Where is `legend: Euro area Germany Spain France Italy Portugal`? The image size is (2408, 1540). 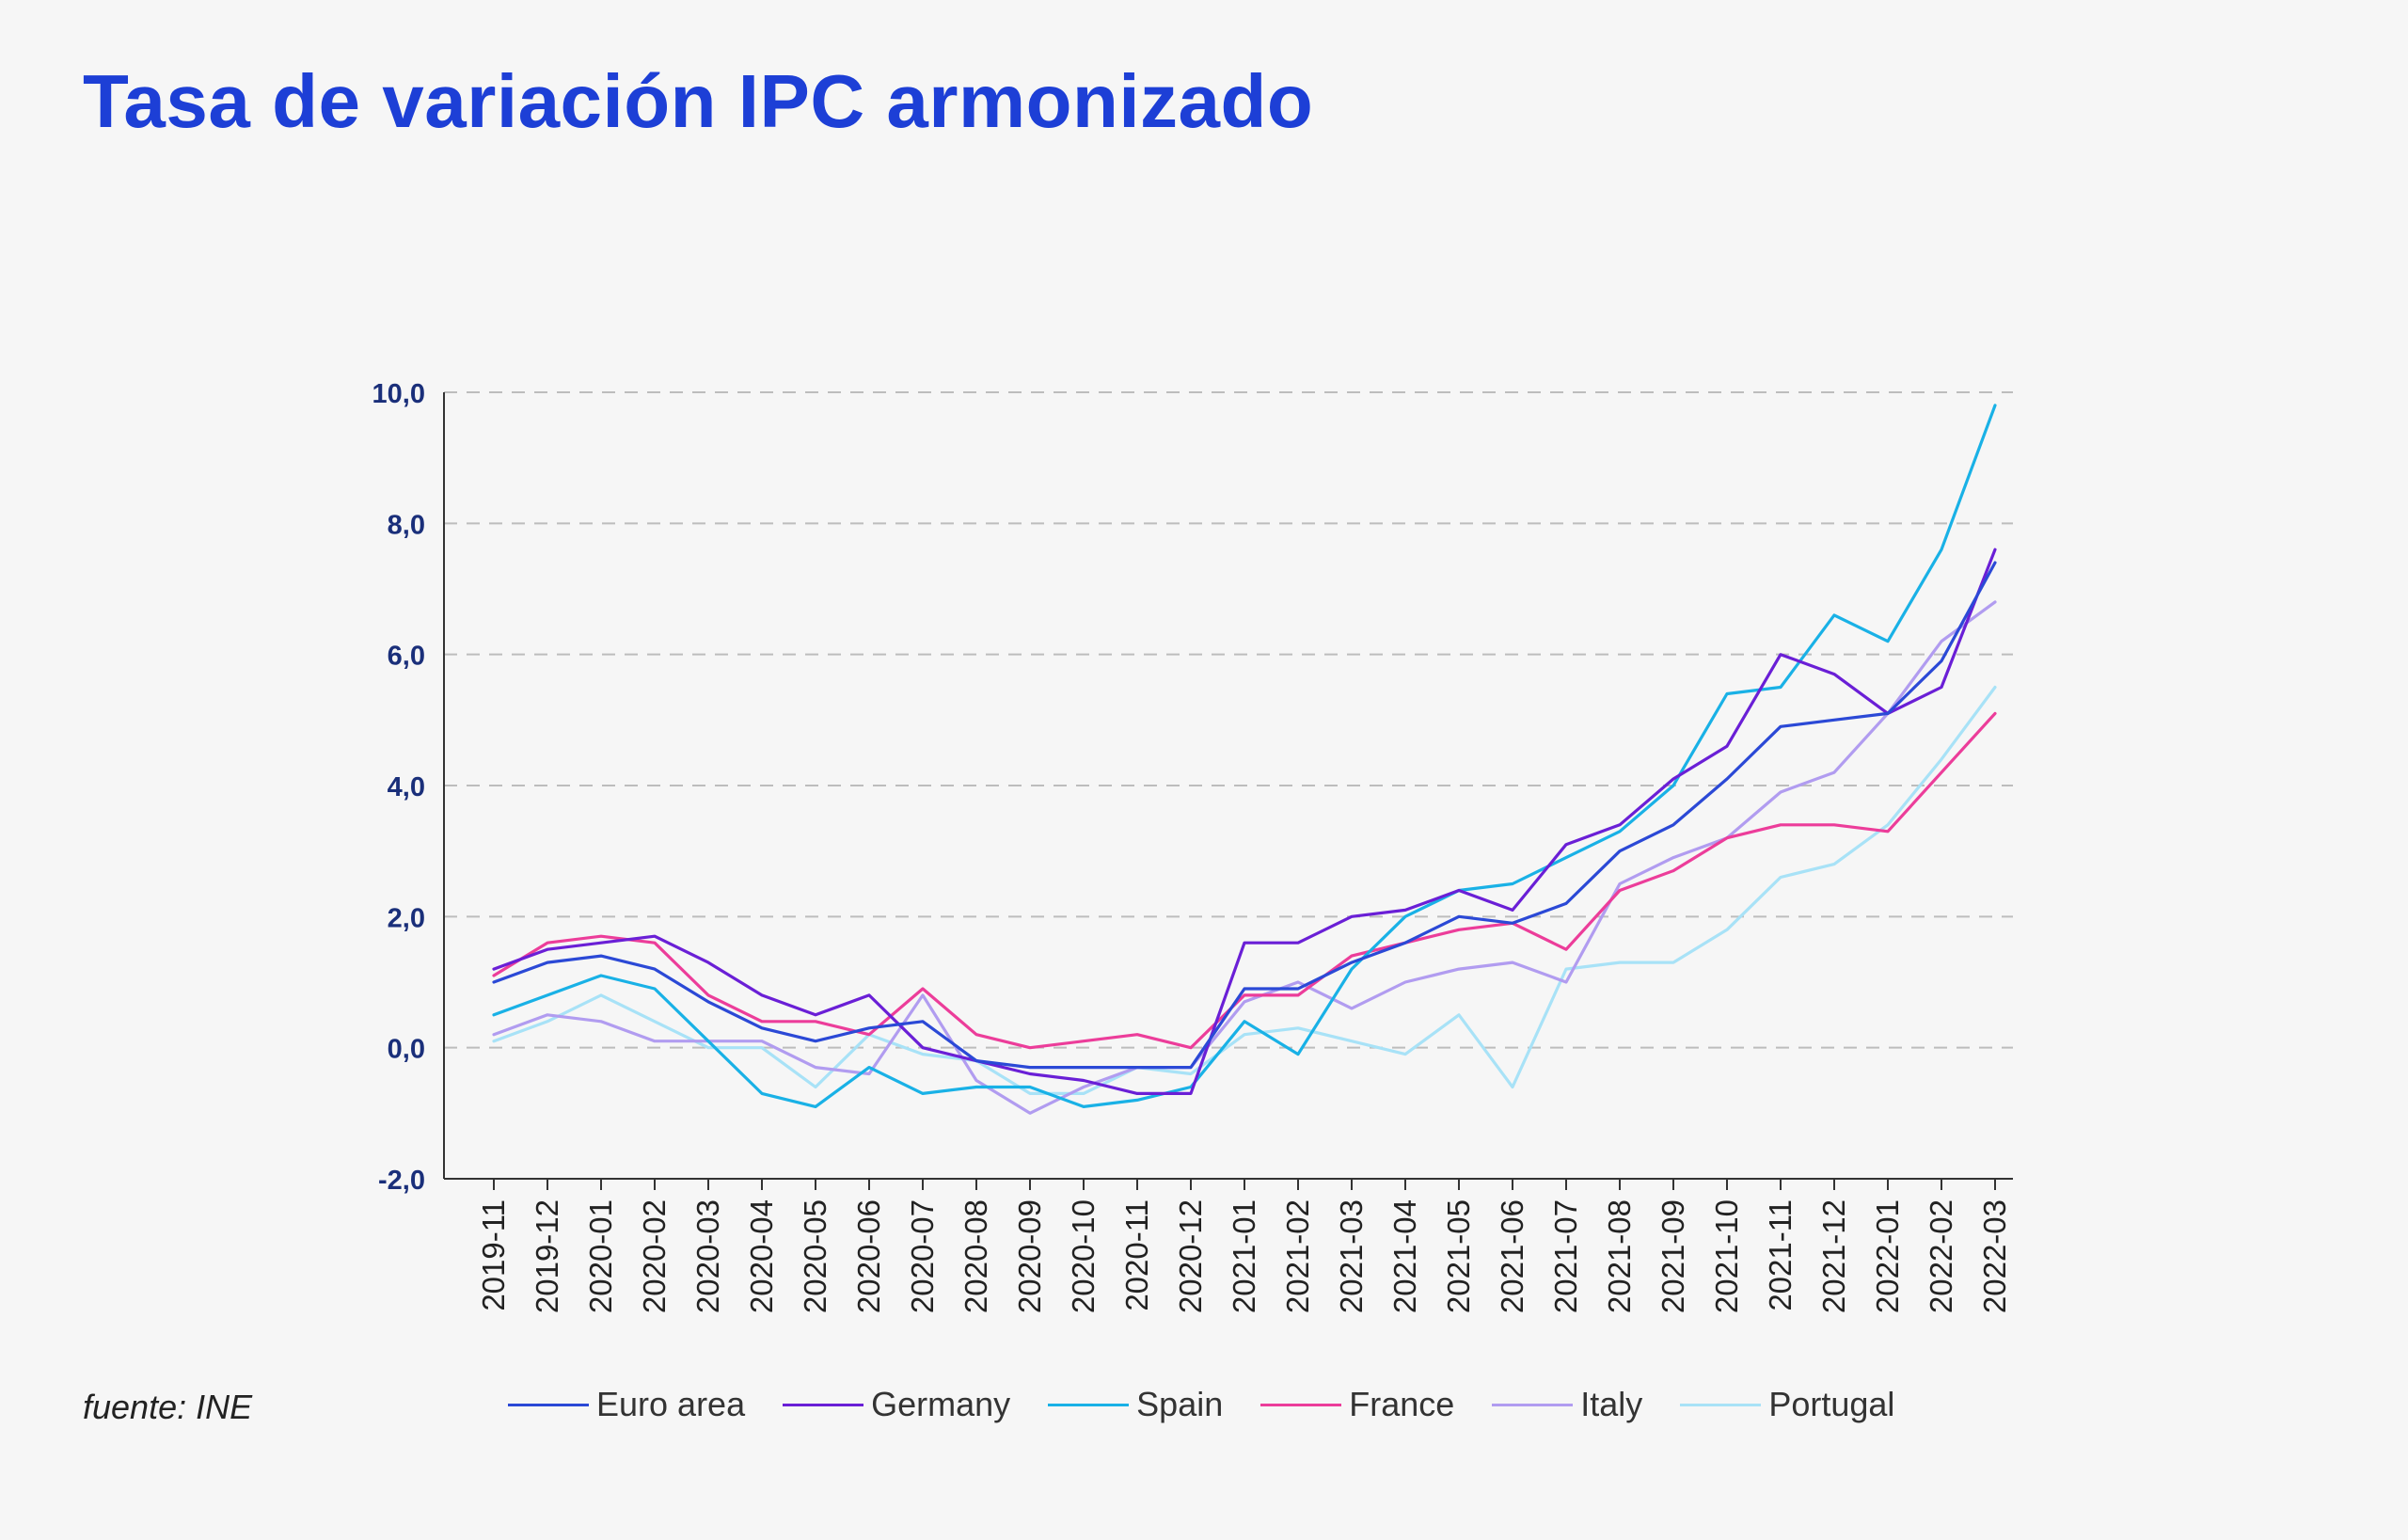
legend: Euro area Germany Spain France Italy Portugal is located at coordinates (1220, 1404).